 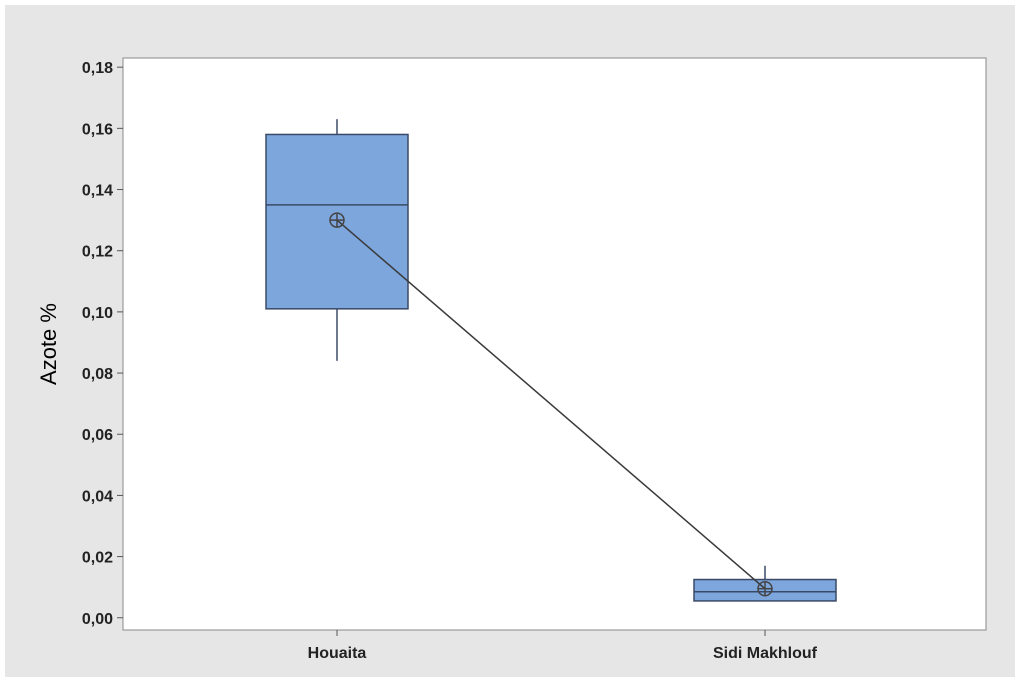 I want to click on y-axis-label: Azote %, so click(x=48, y=344).